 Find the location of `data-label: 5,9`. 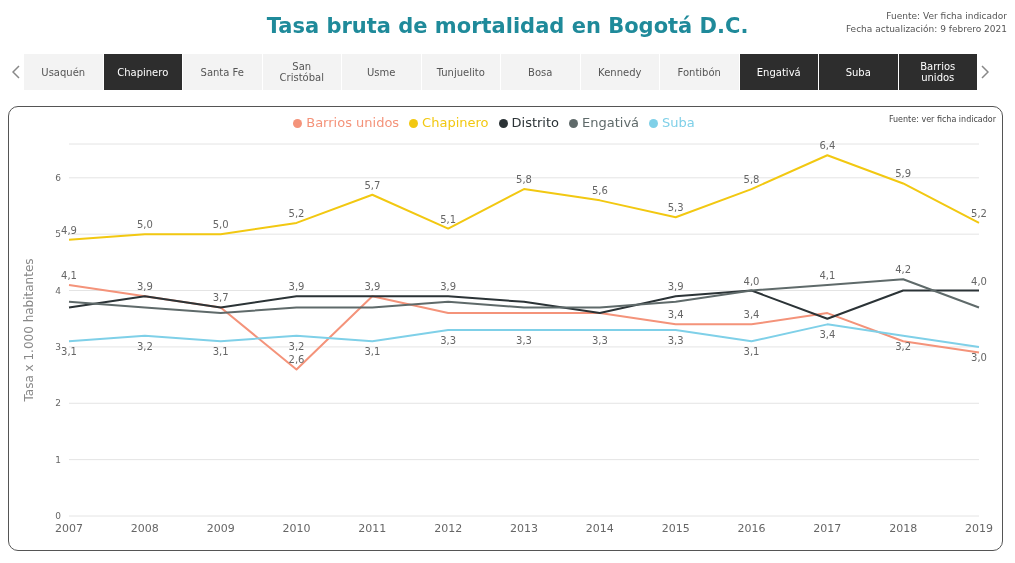

data-label: 5,9 is located at coordinates (903, 174).